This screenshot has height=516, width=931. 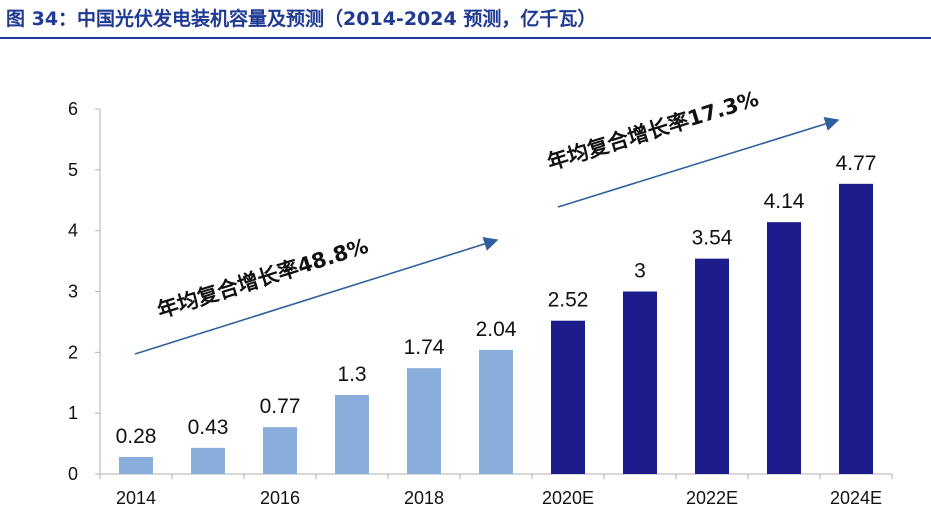 What do you see at coordinates (73, 231) in the screenshot?
I see `y-tick-label: 4` at bounding box center [73, 231].